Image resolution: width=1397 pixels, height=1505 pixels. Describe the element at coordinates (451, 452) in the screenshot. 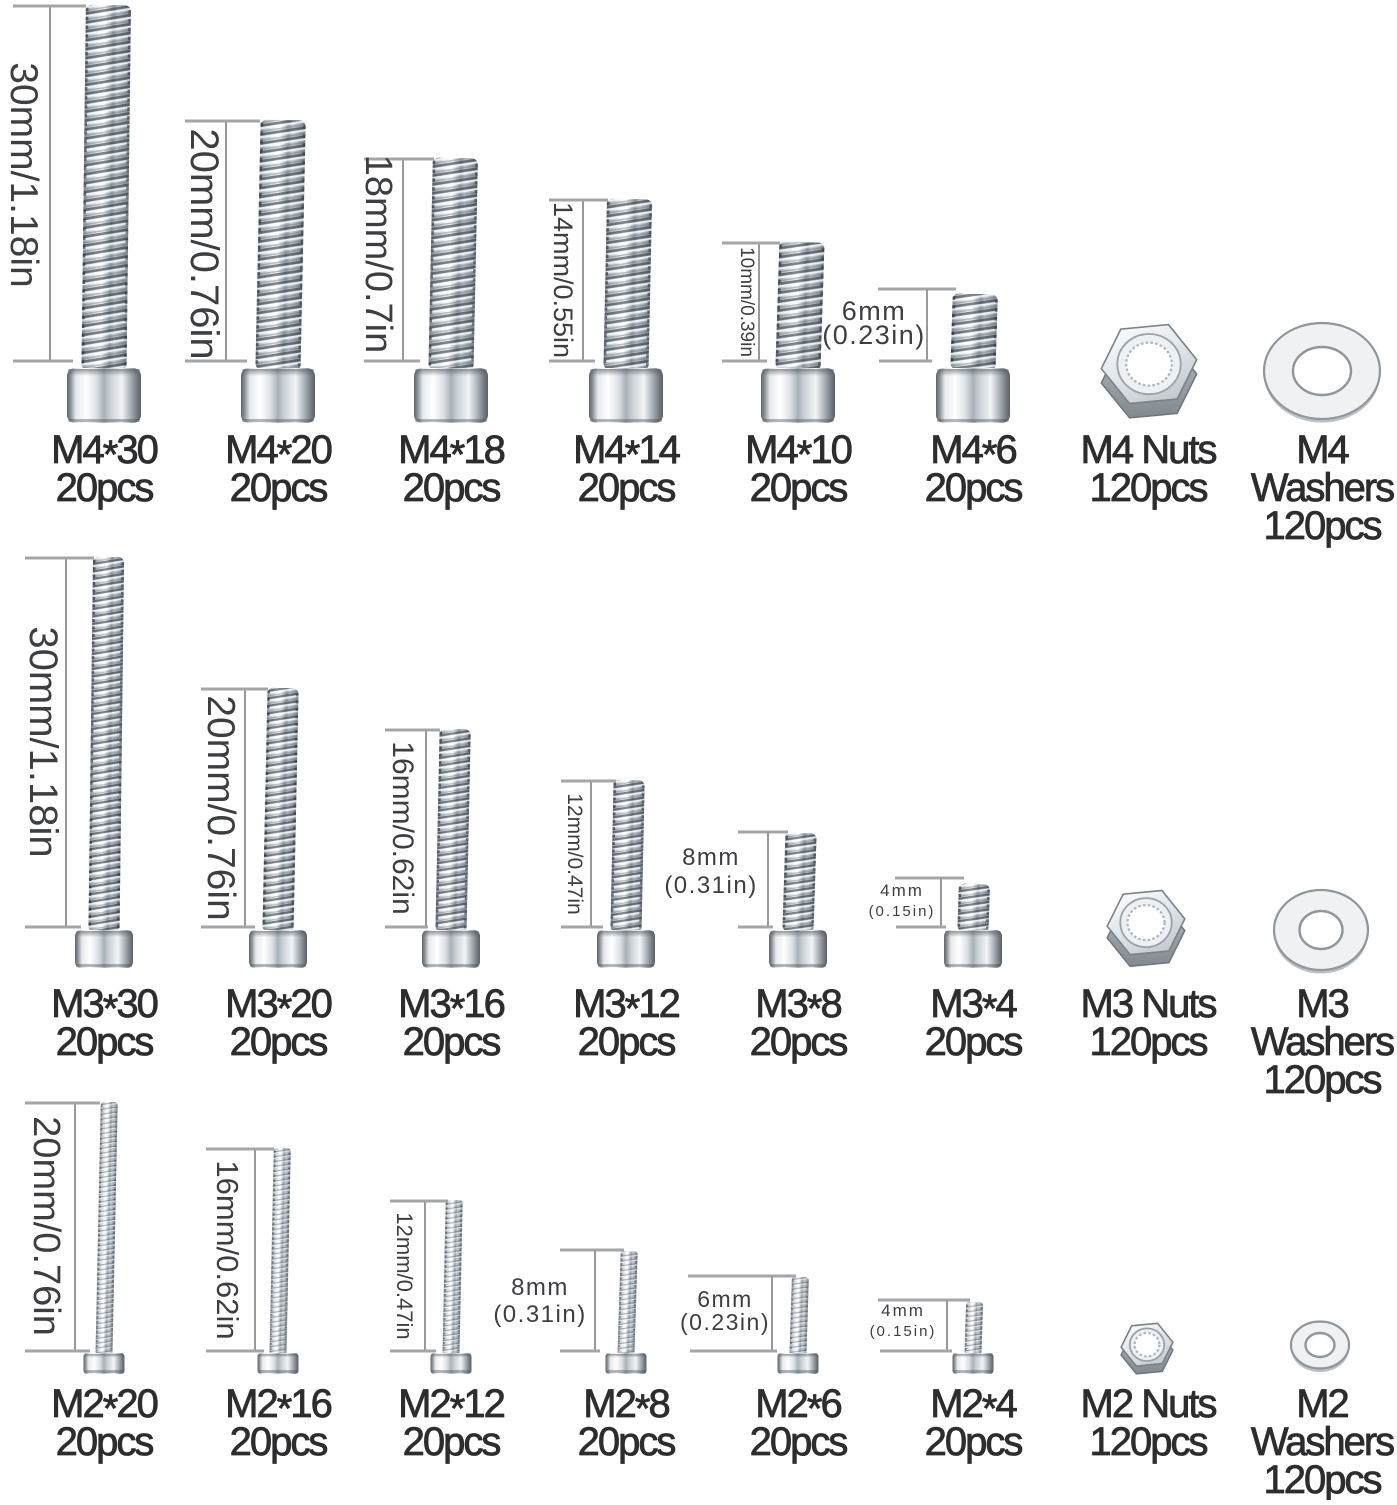

I see `svg-text: M4*18` at that location.